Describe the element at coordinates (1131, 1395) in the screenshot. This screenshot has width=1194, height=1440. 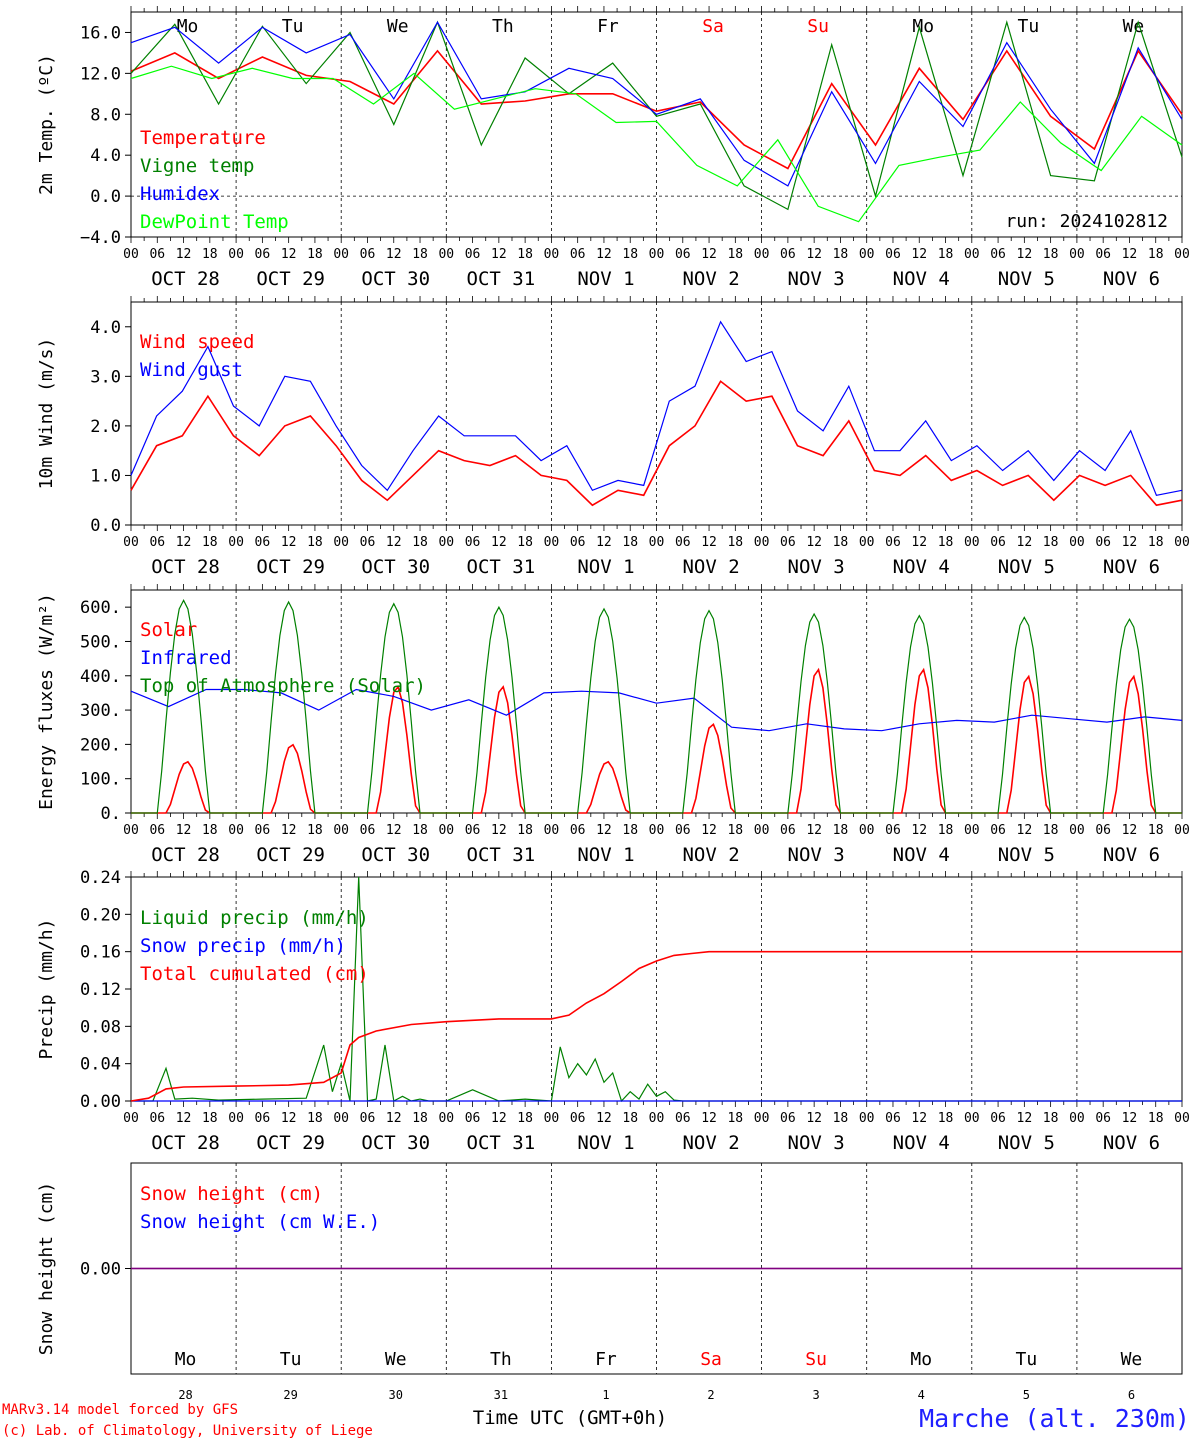
I see `day-number-label: 6` at that location.